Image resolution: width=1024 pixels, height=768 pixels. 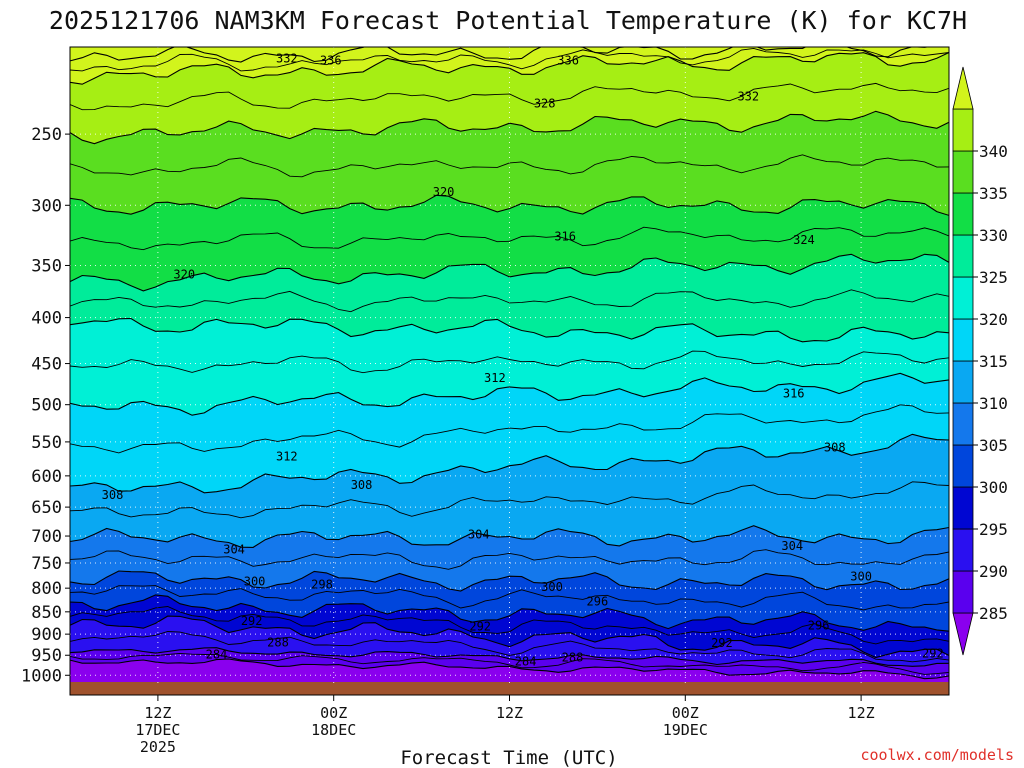 What do you see at coordinates (158, 747) in the screenshot?
I see `x-tick-label: 2025` at bounding box center [158, 747].